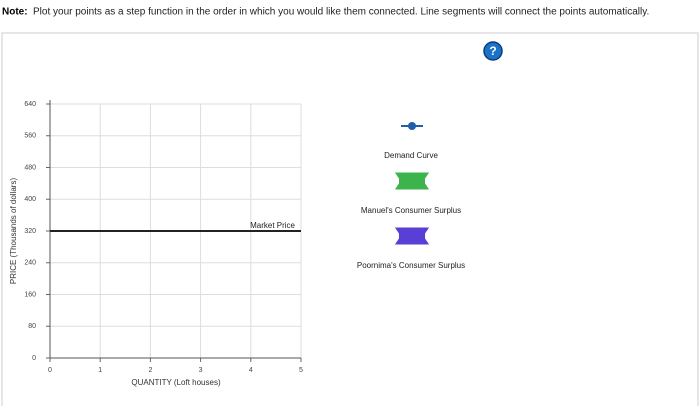 The image size is (700, 411). What do you see at coordinates (15, 12) in the screenshot?
I see `note-label: Note:` at bounding box center [15, 12].